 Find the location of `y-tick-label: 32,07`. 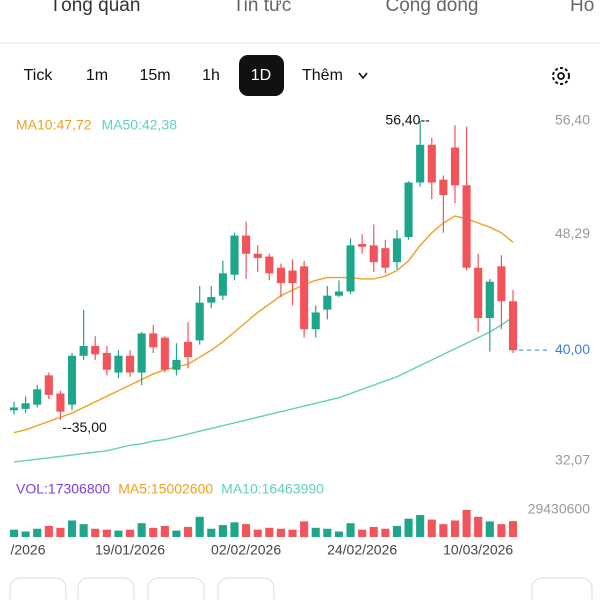

y-tick-label: 32,07 is located at coordinates (572, 460).